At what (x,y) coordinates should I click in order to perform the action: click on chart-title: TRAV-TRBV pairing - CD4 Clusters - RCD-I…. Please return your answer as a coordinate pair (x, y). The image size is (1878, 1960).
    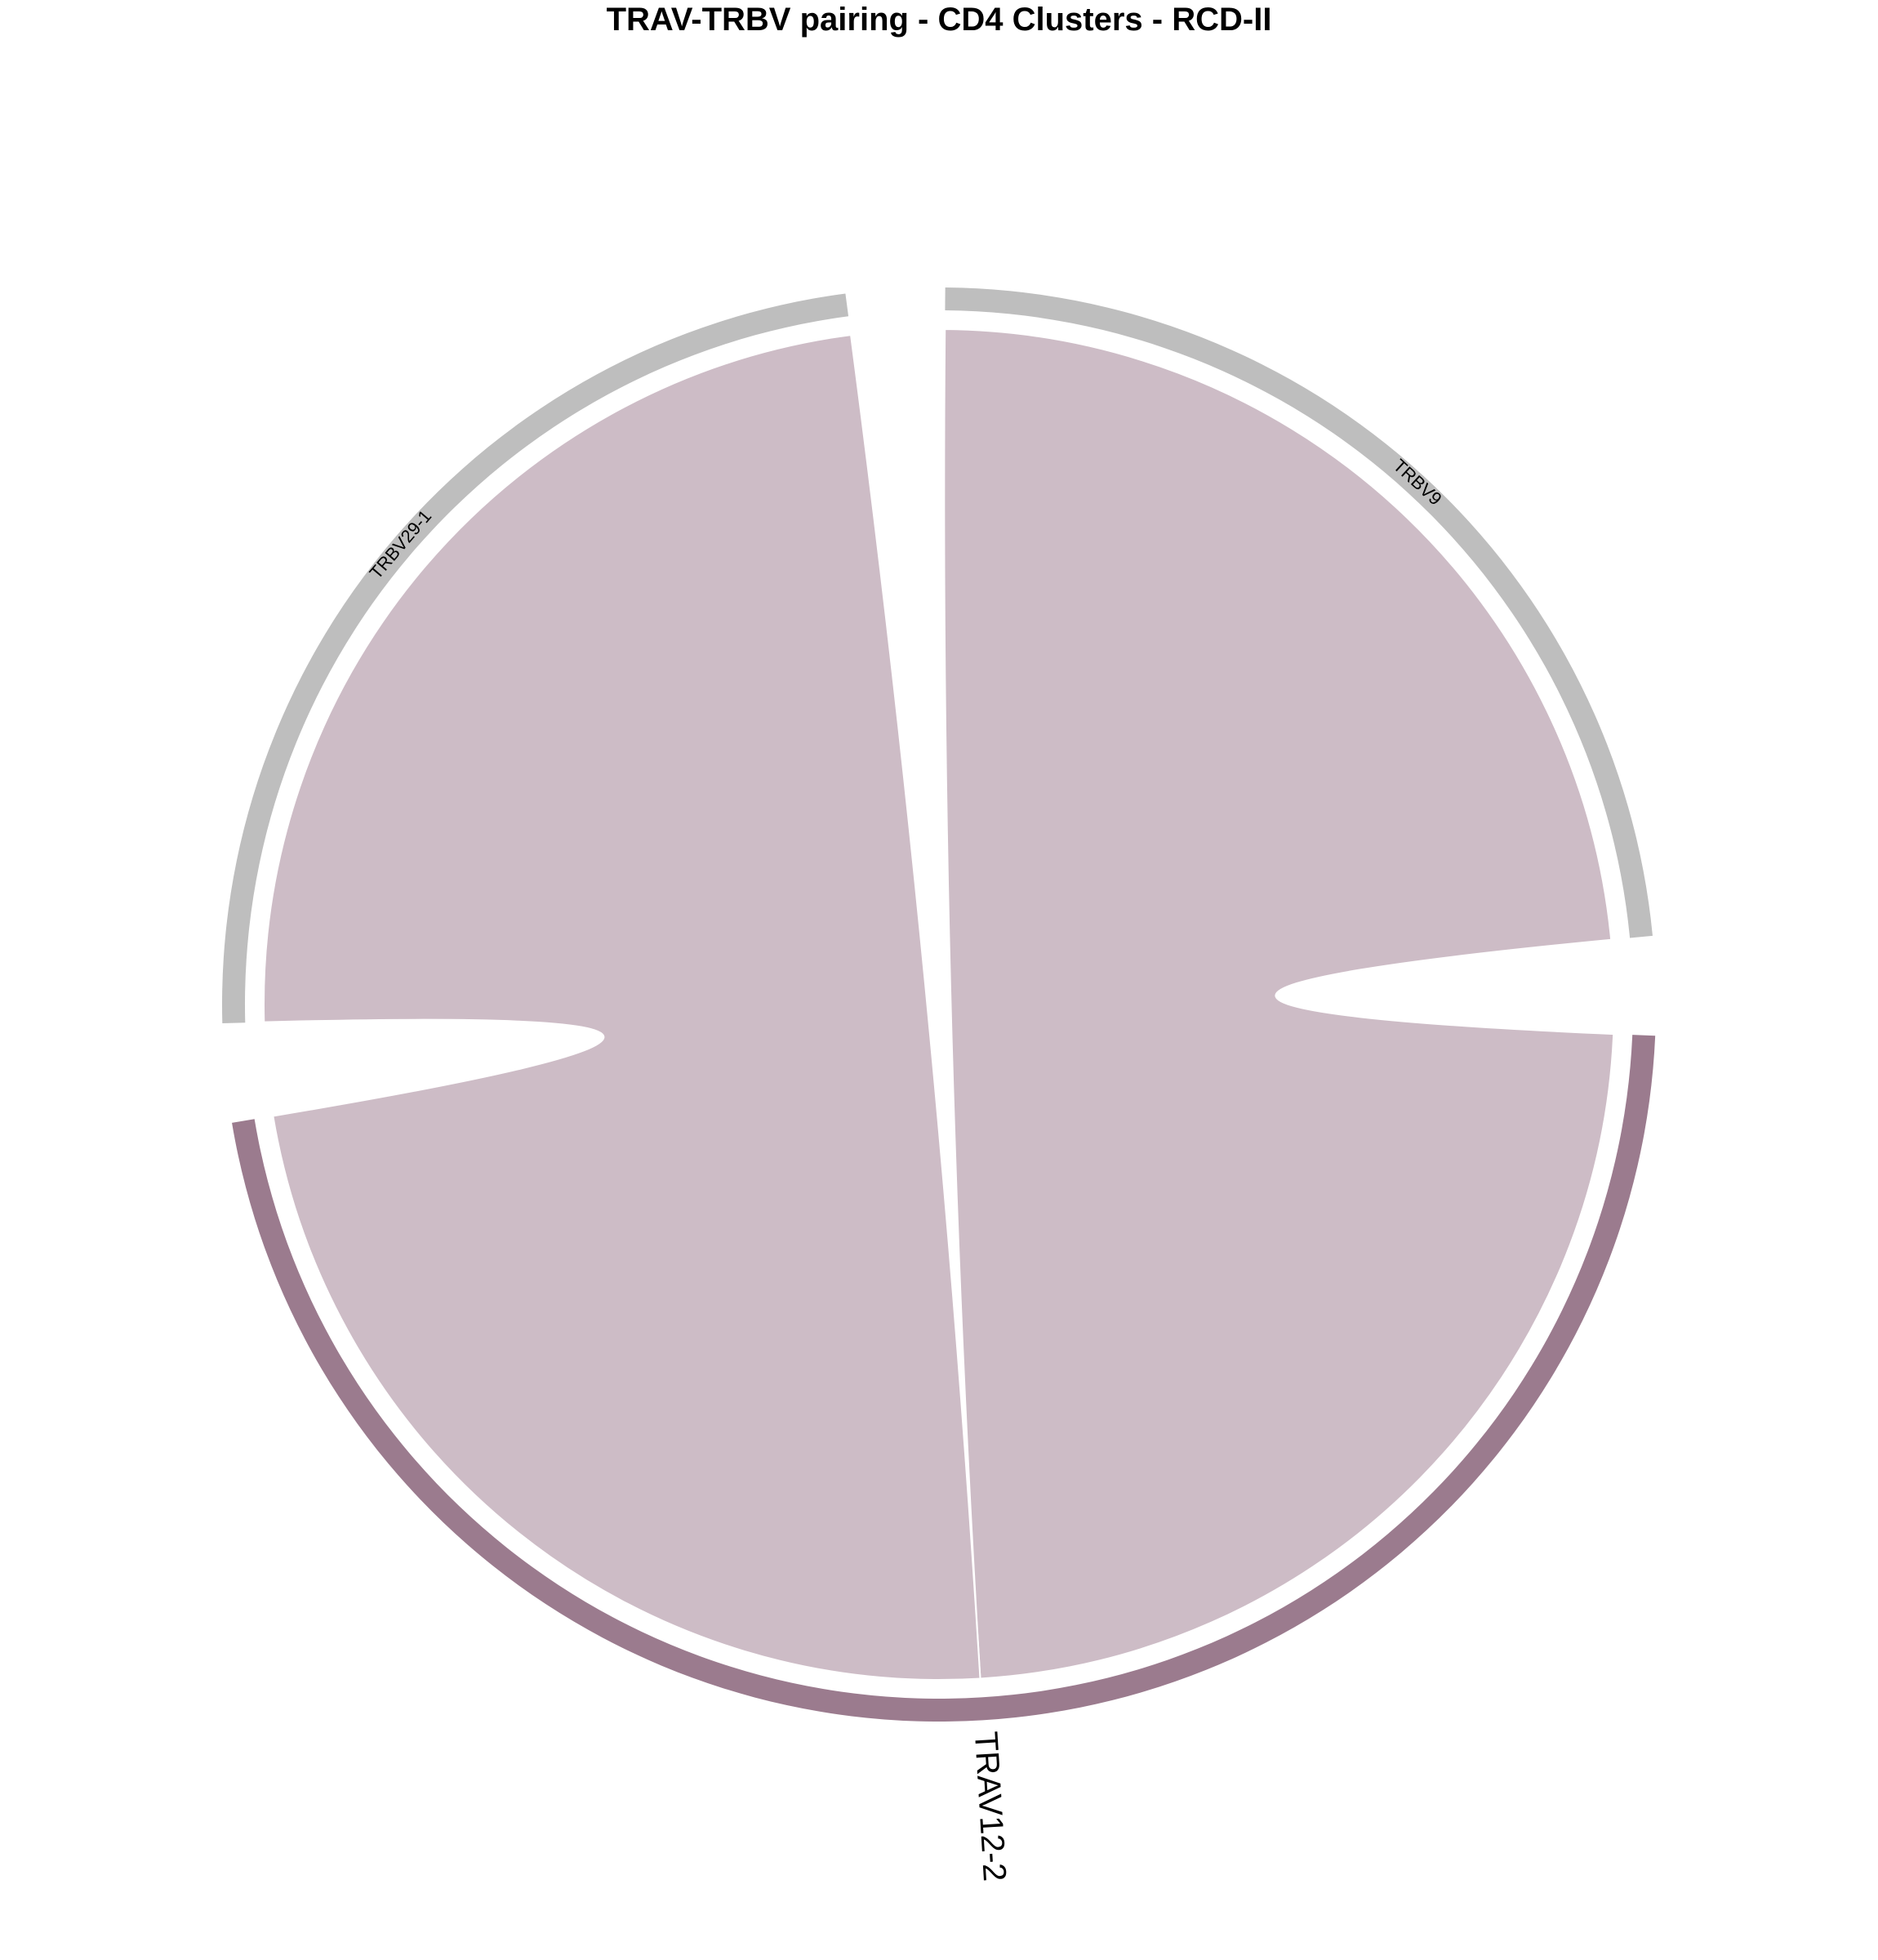
    Looking at the image, I should click on (939, 20).